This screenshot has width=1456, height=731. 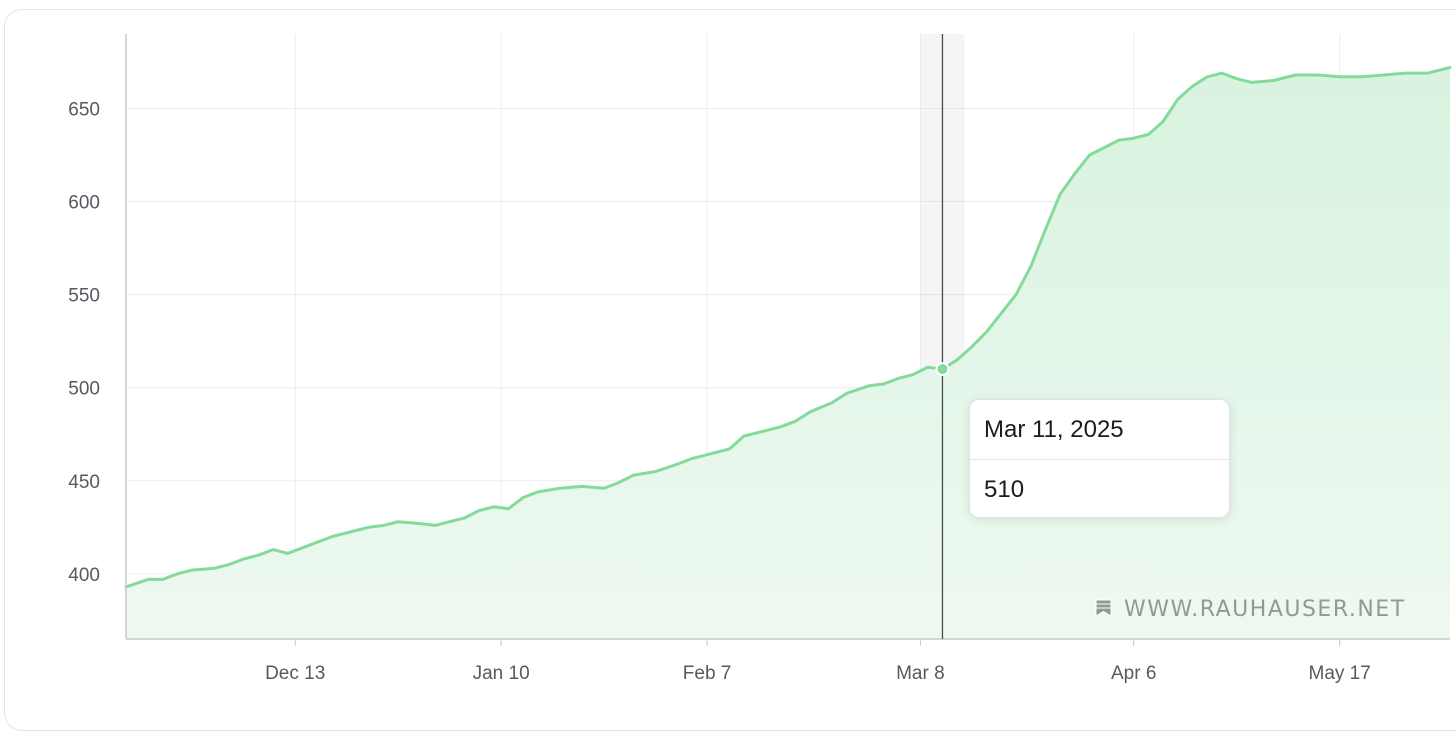 What do you see at coordinates (1340, 673) in the screenshot?
I see `x-tick-label: May 17` at bounding box center [1340, 673].